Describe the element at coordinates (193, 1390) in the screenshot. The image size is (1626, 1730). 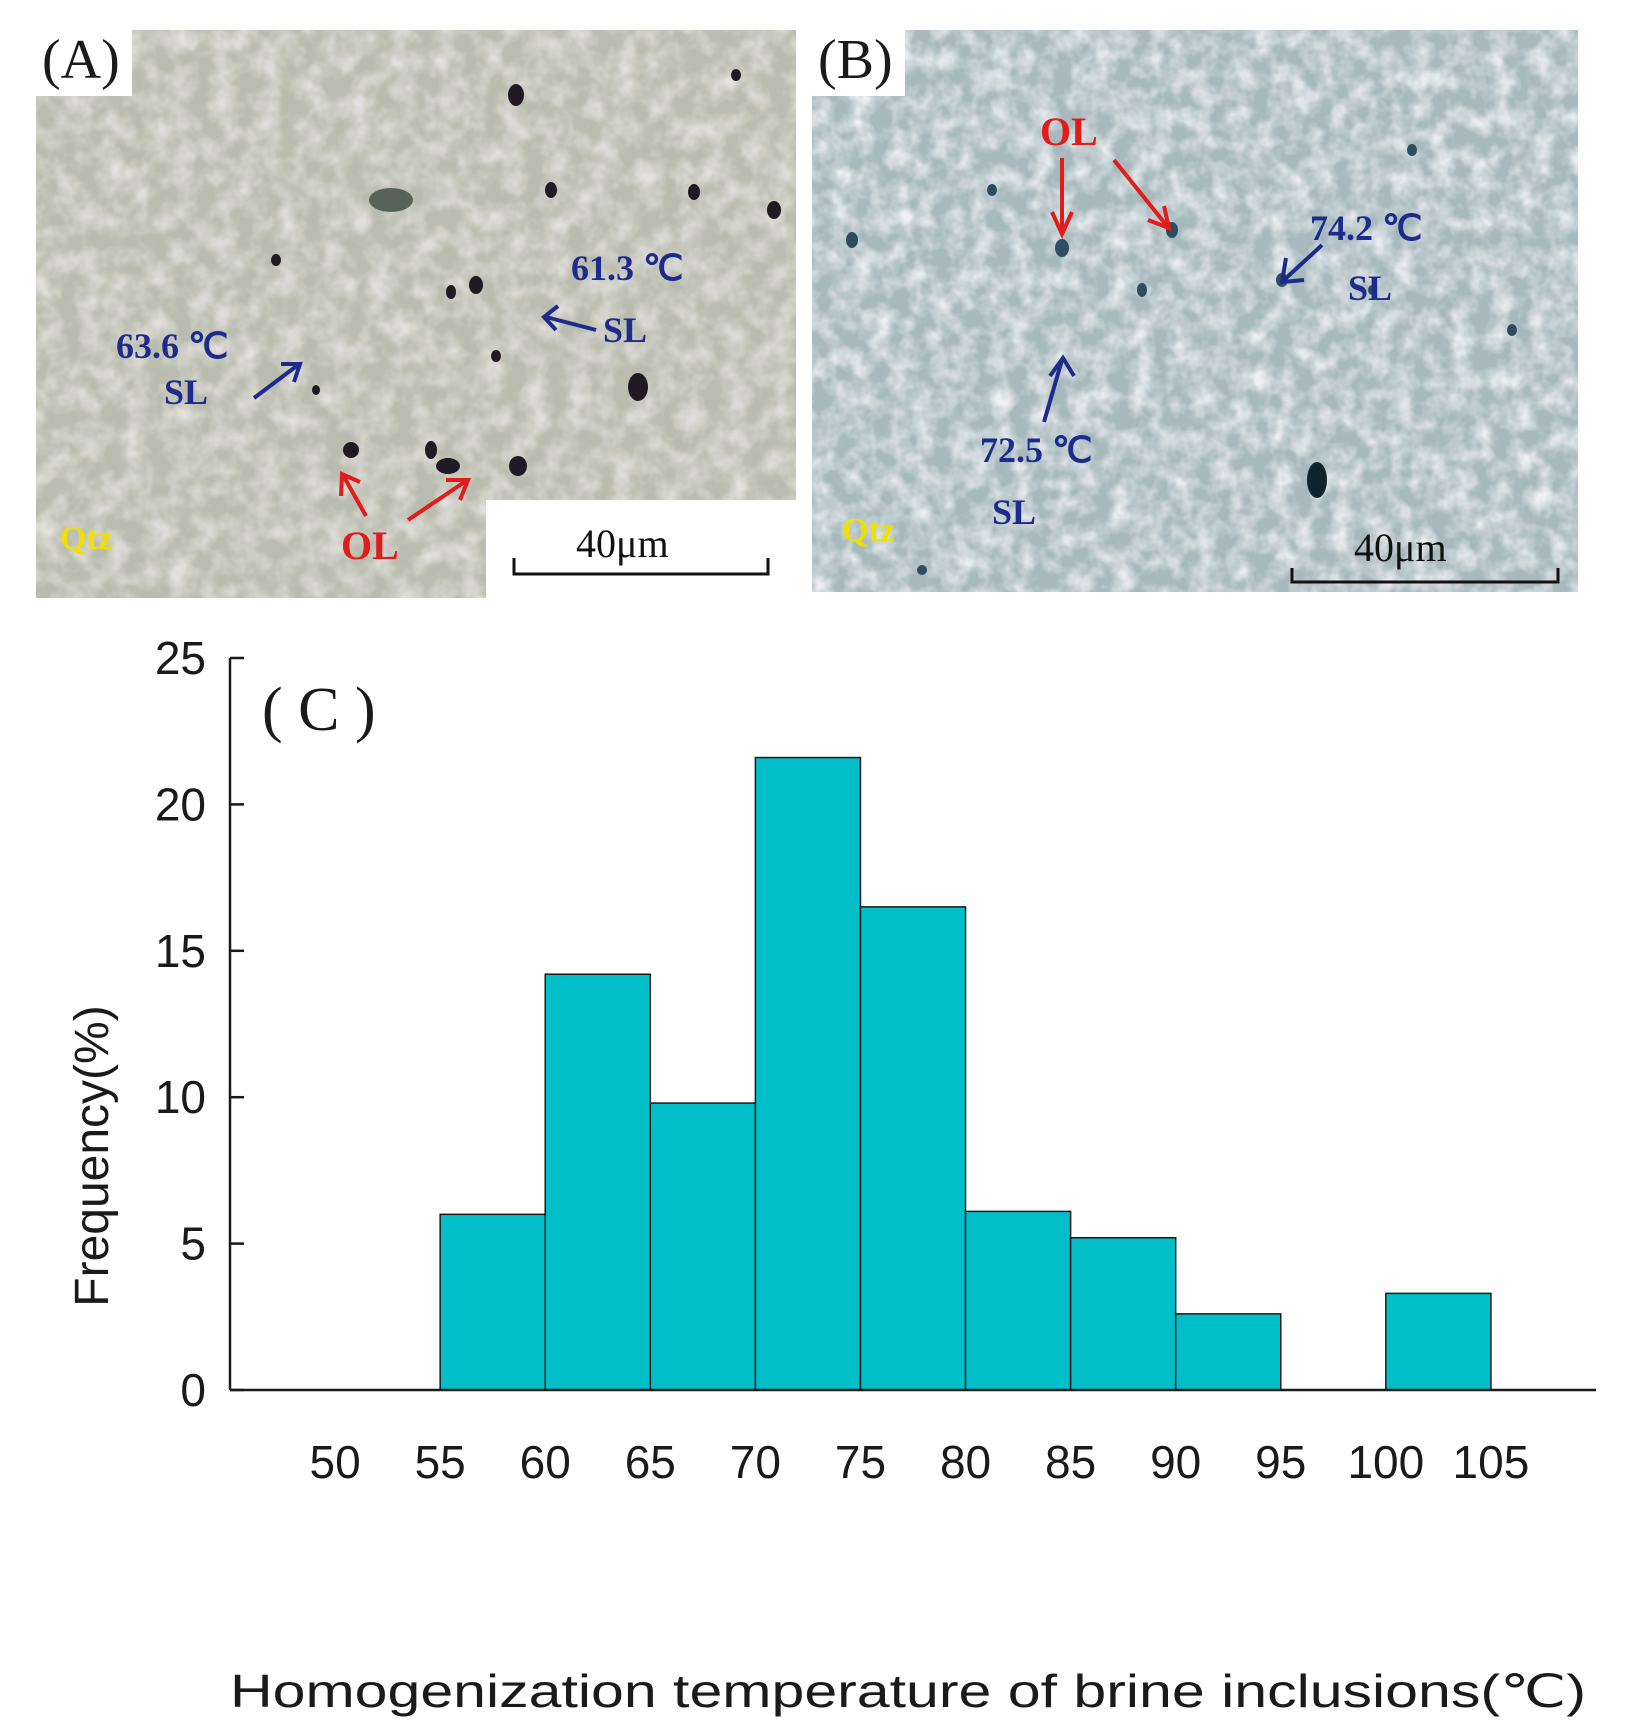
I see `y-tick-label-0: 0` at that location.